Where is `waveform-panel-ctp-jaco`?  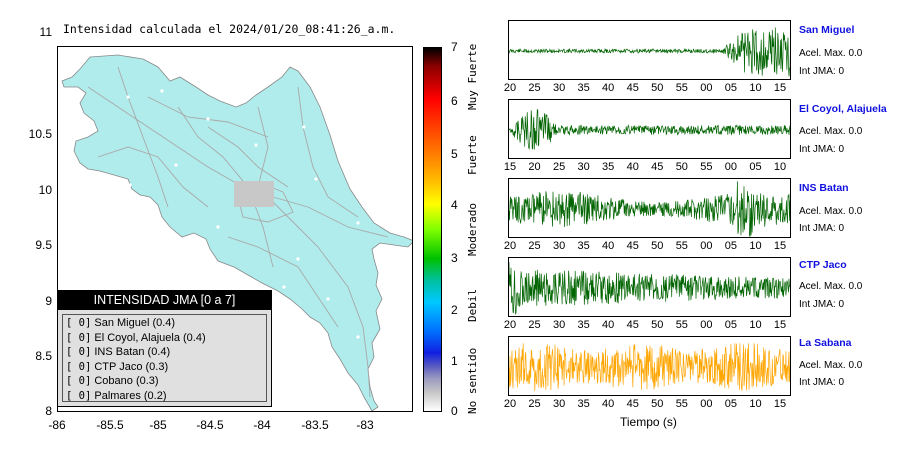
waveform-panel-ctp-jaco is located at coordinates (649, 287).